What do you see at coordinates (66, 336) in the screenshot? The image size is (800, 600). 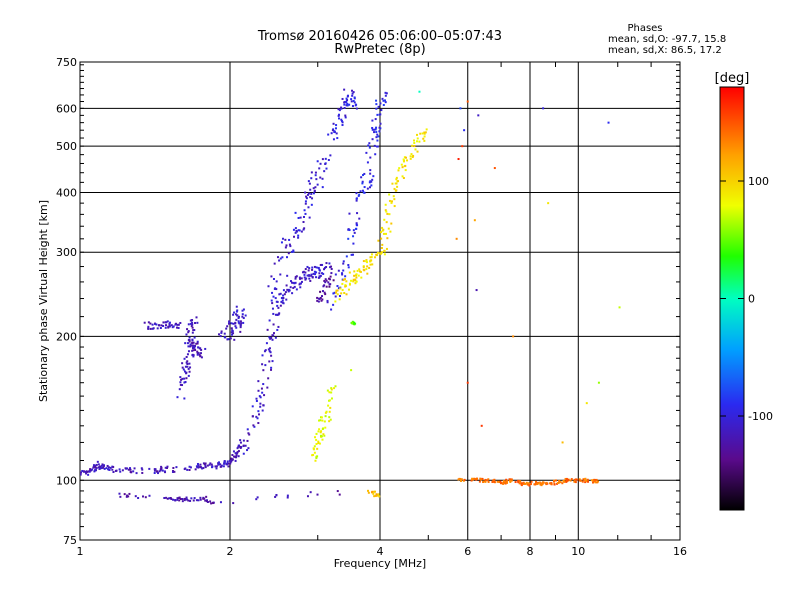 I see `y-tick-label: 200` at bounding box center [66, 336].